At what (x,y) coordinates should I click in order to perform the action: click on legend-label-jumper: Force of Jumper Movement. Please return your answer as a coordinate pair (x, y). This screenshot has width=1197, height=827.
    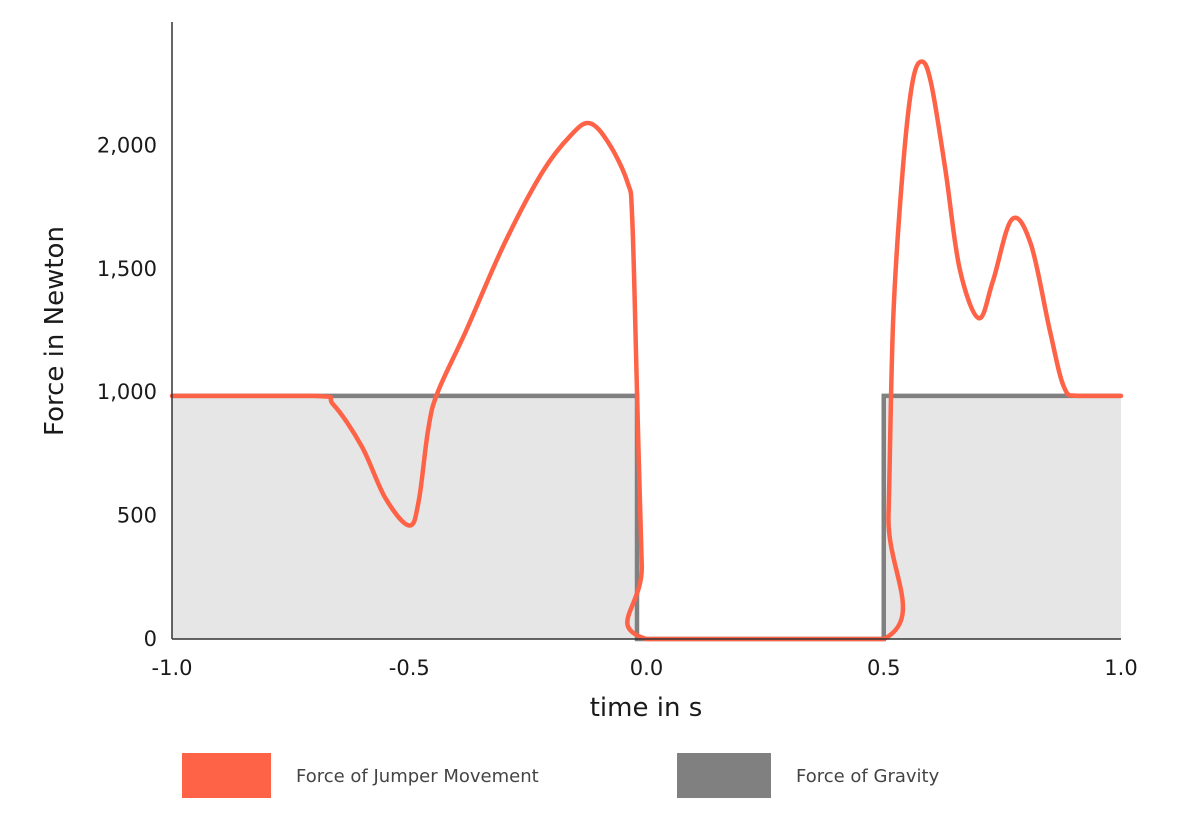
    Looking at the image, I should click on (417, 776).